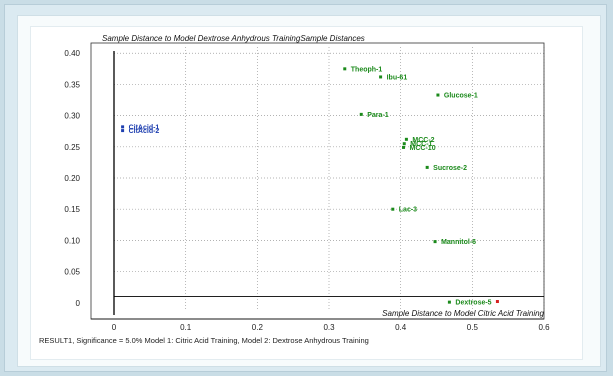  Describe the element at coordinates (78, 303) in the screenshot. I see `y-tick-label: 0` at that location.